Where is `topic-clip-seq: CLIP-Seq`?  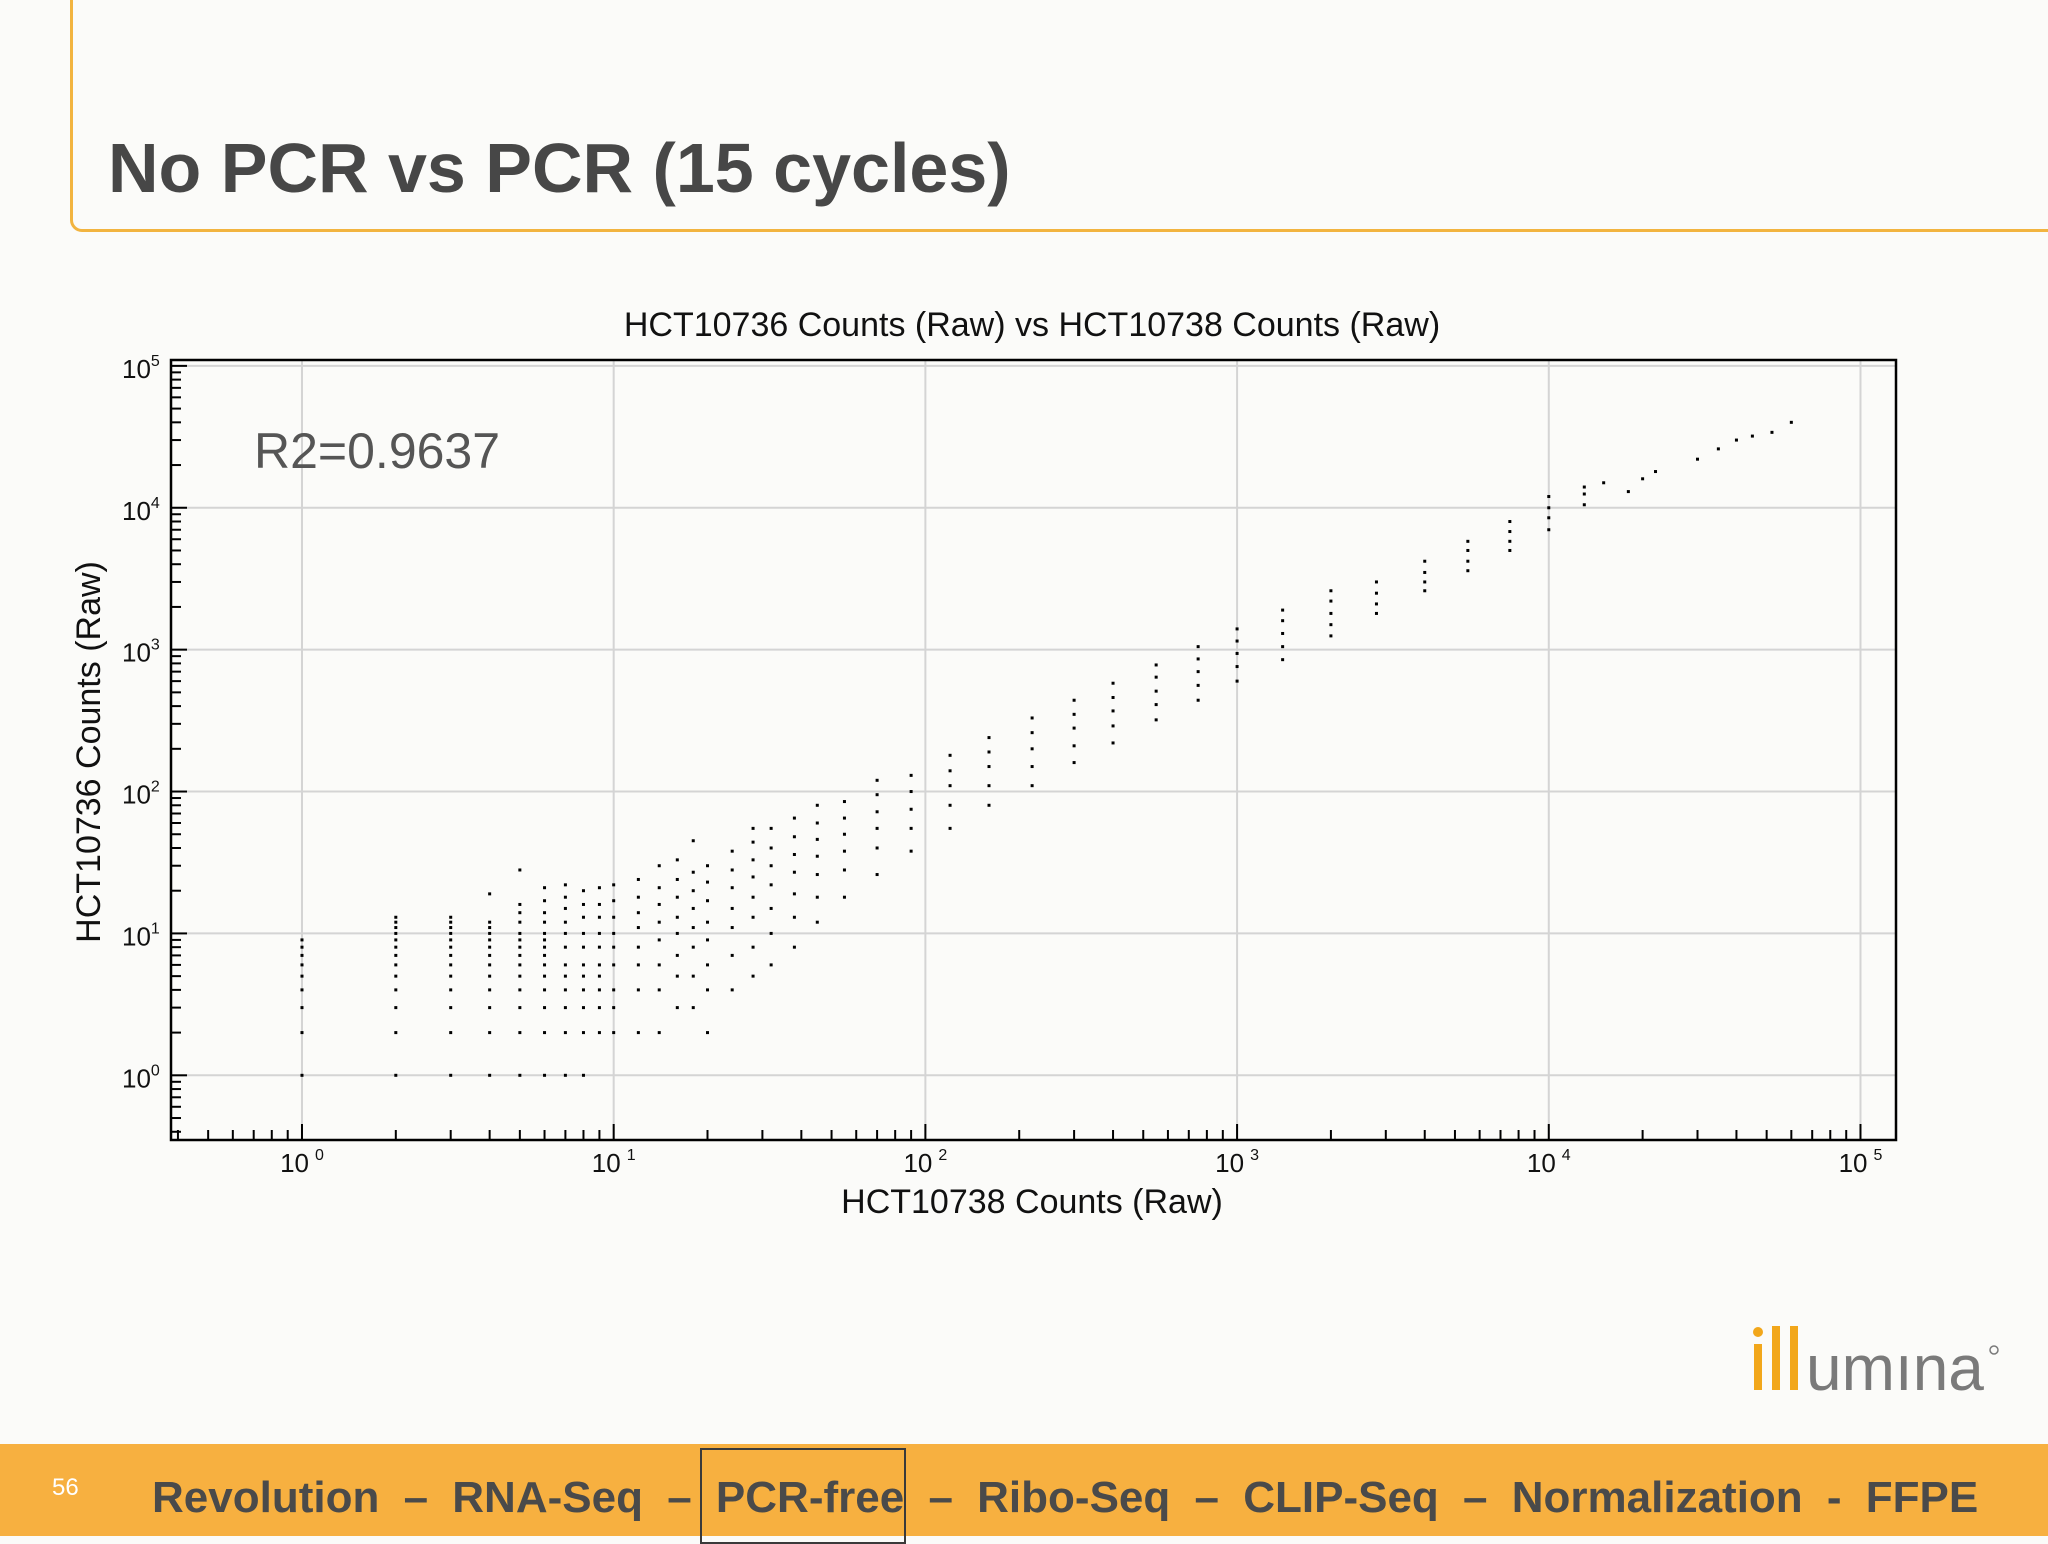 topic-clip-seq: CLIP-Seq is located at coordinates (1341, 1497).